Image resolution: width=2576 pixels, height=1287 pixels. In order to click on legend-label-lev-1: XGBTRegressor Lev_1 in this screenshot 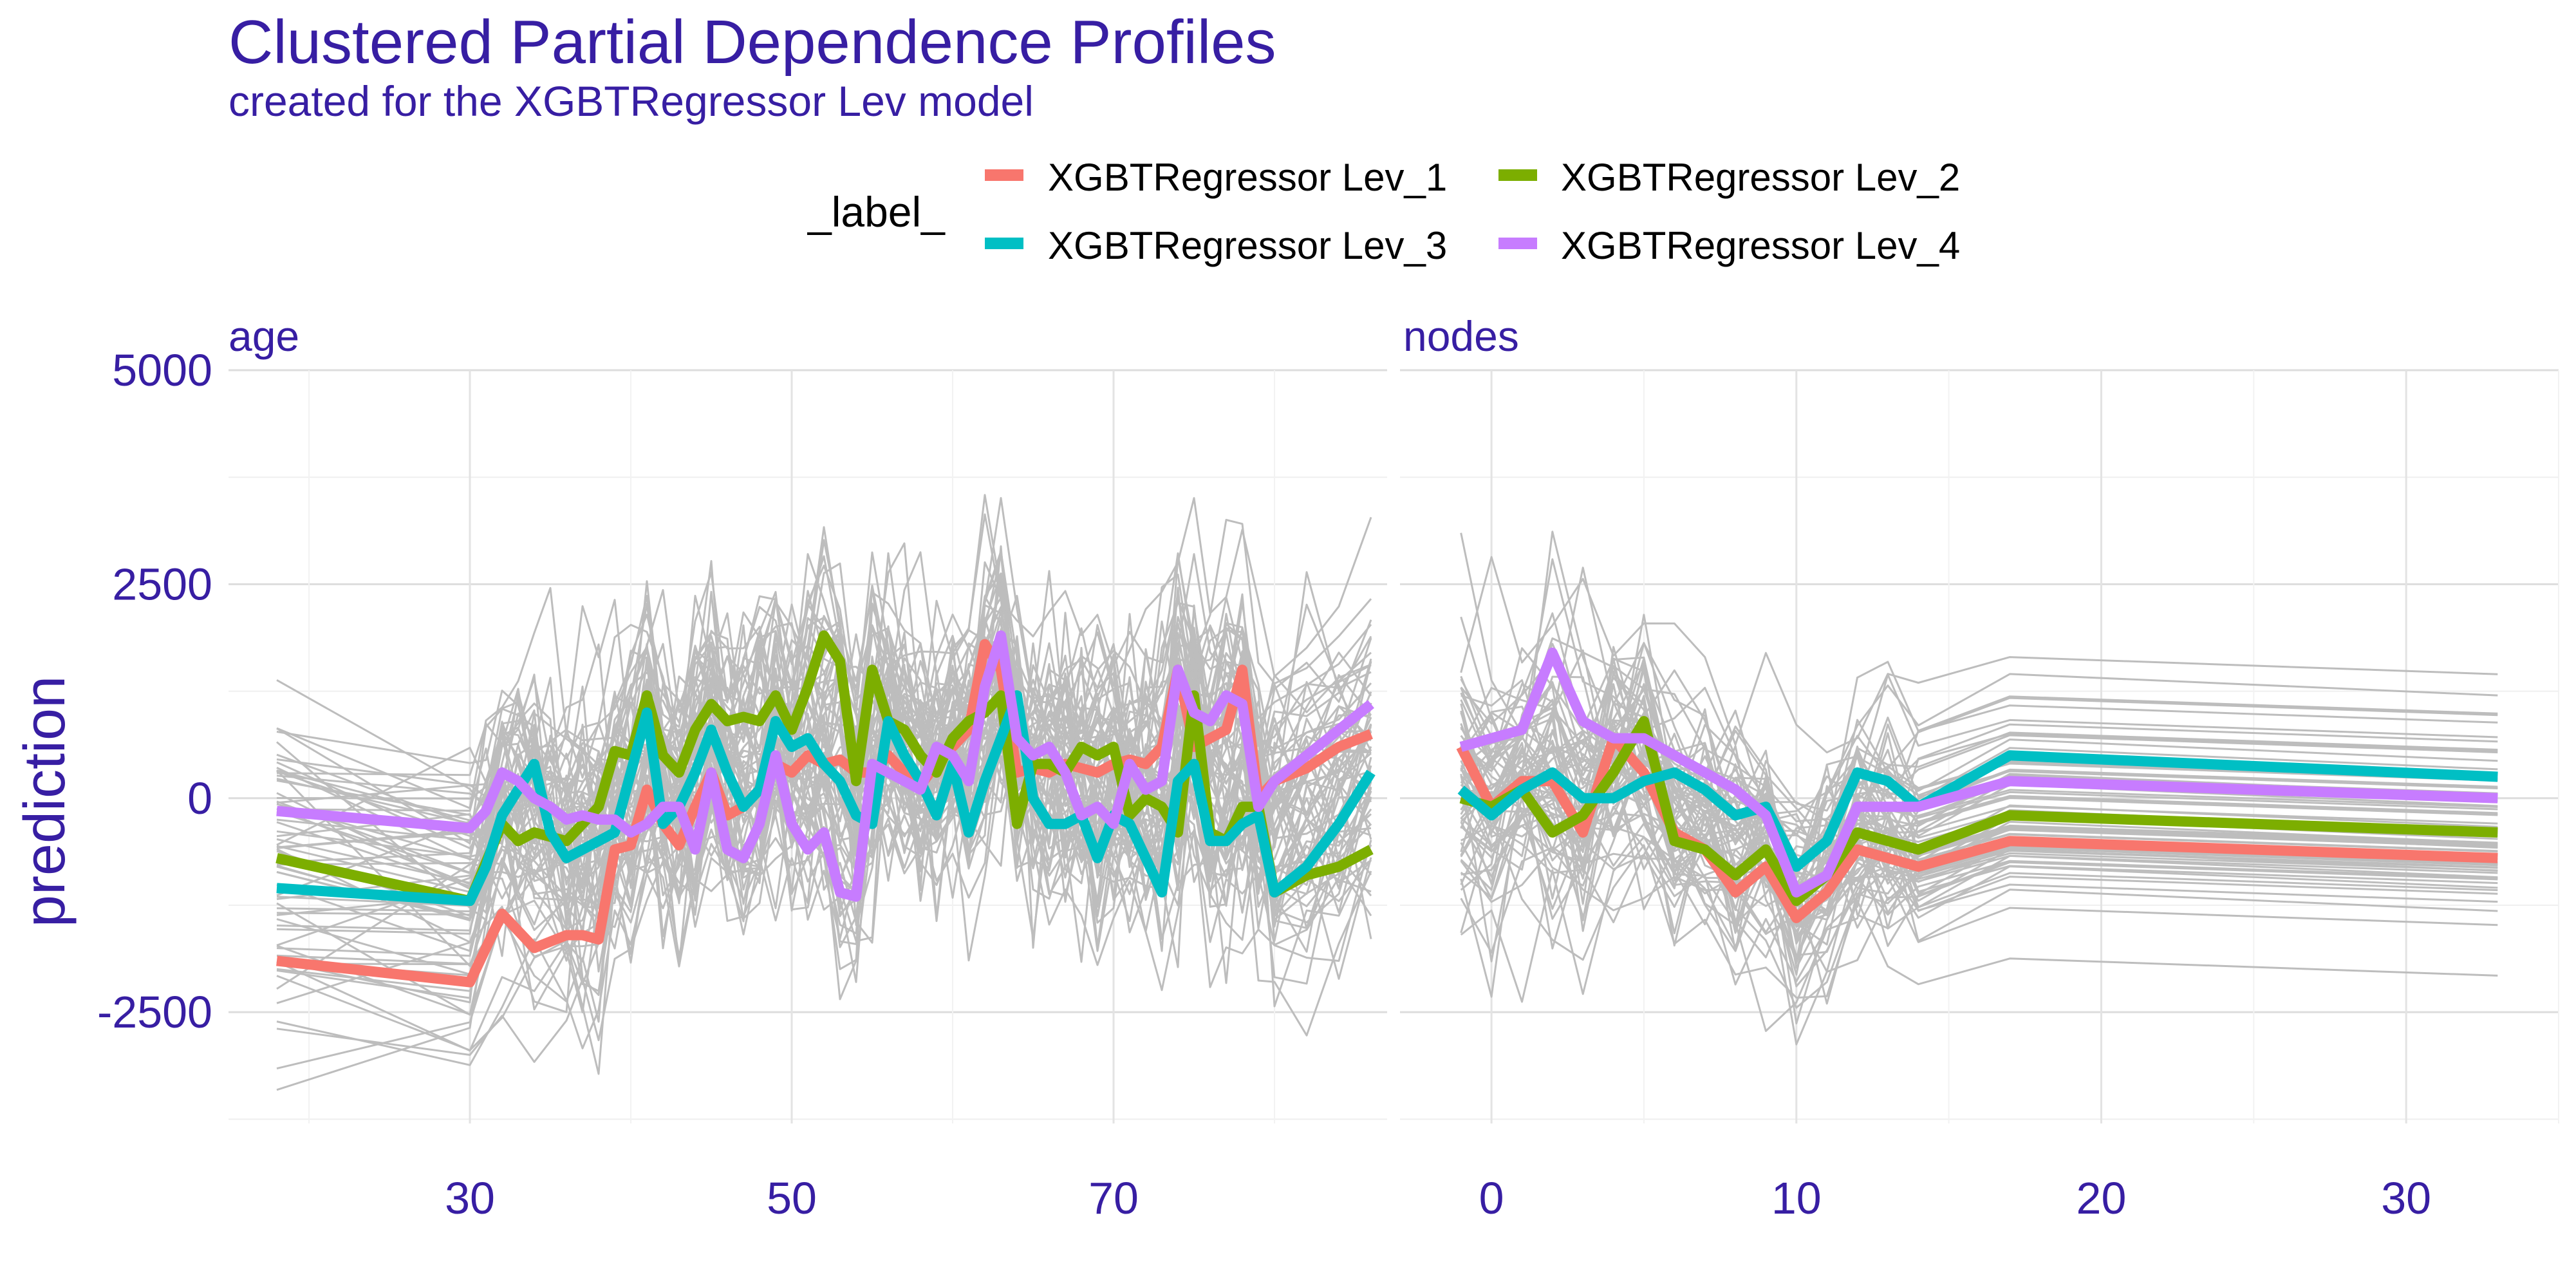, I will do `click(1247, 177)`.